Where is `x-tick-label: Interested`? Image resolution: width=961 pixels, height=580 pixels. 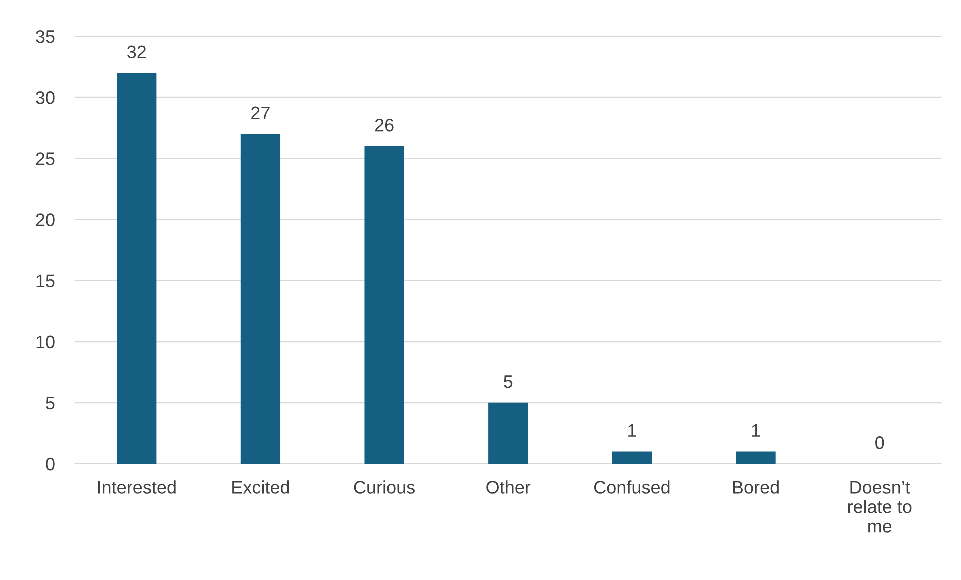
x-tick-label: Interested is located at coordinates (137, 487).